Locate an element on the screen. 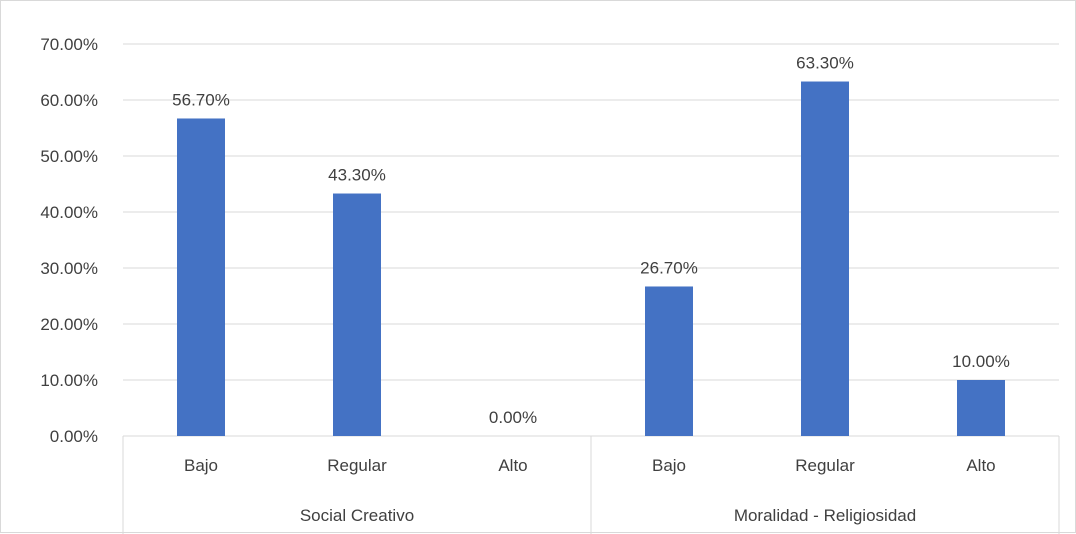 The width and height of the screenshot is (1076, 534). y-tick-label: 50.00% is located at coordinates (69, 156).